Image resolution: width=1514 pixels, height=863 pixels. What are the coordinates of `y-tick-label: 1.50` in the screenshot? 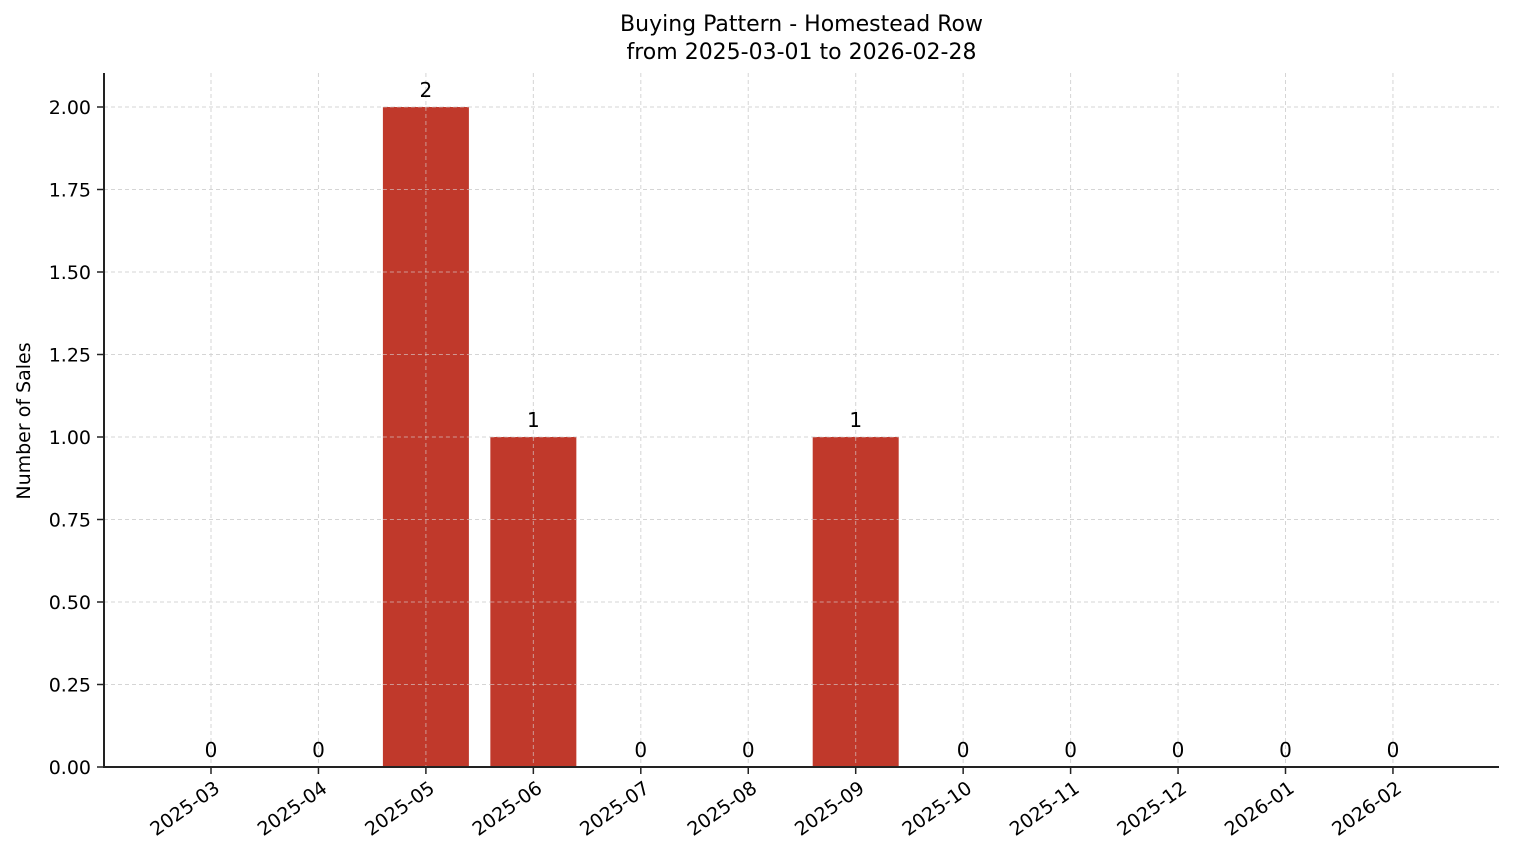 It's located at (70, 273).